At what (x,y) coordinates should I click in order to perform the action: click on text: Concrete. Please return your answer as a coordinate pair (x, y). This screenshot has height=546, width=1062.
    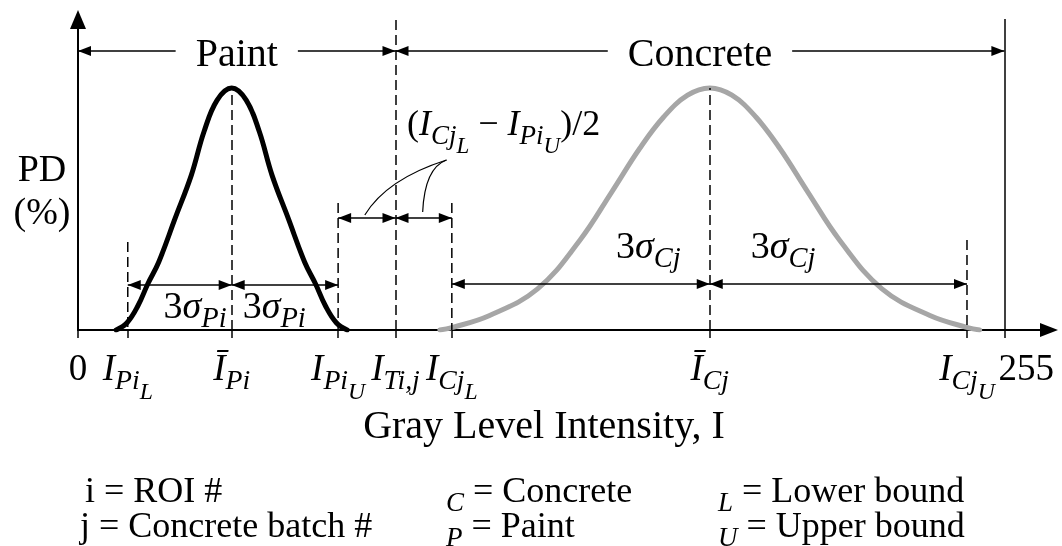
    Looking at the image, I should click on (700, 52).